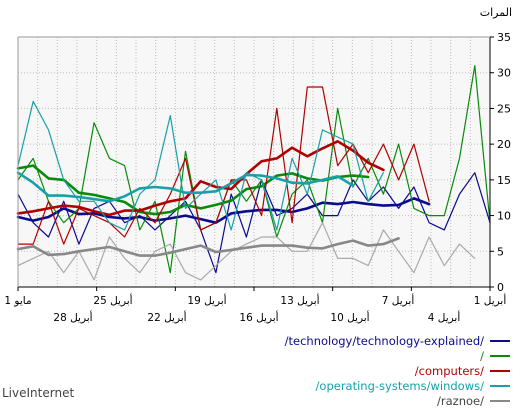 The height and width of the screenshot is (408, 520). What do you see at coordinates (504, 108) in the screenshot?
I see `y-tick-label: 25` at bounding box center [504, 108].